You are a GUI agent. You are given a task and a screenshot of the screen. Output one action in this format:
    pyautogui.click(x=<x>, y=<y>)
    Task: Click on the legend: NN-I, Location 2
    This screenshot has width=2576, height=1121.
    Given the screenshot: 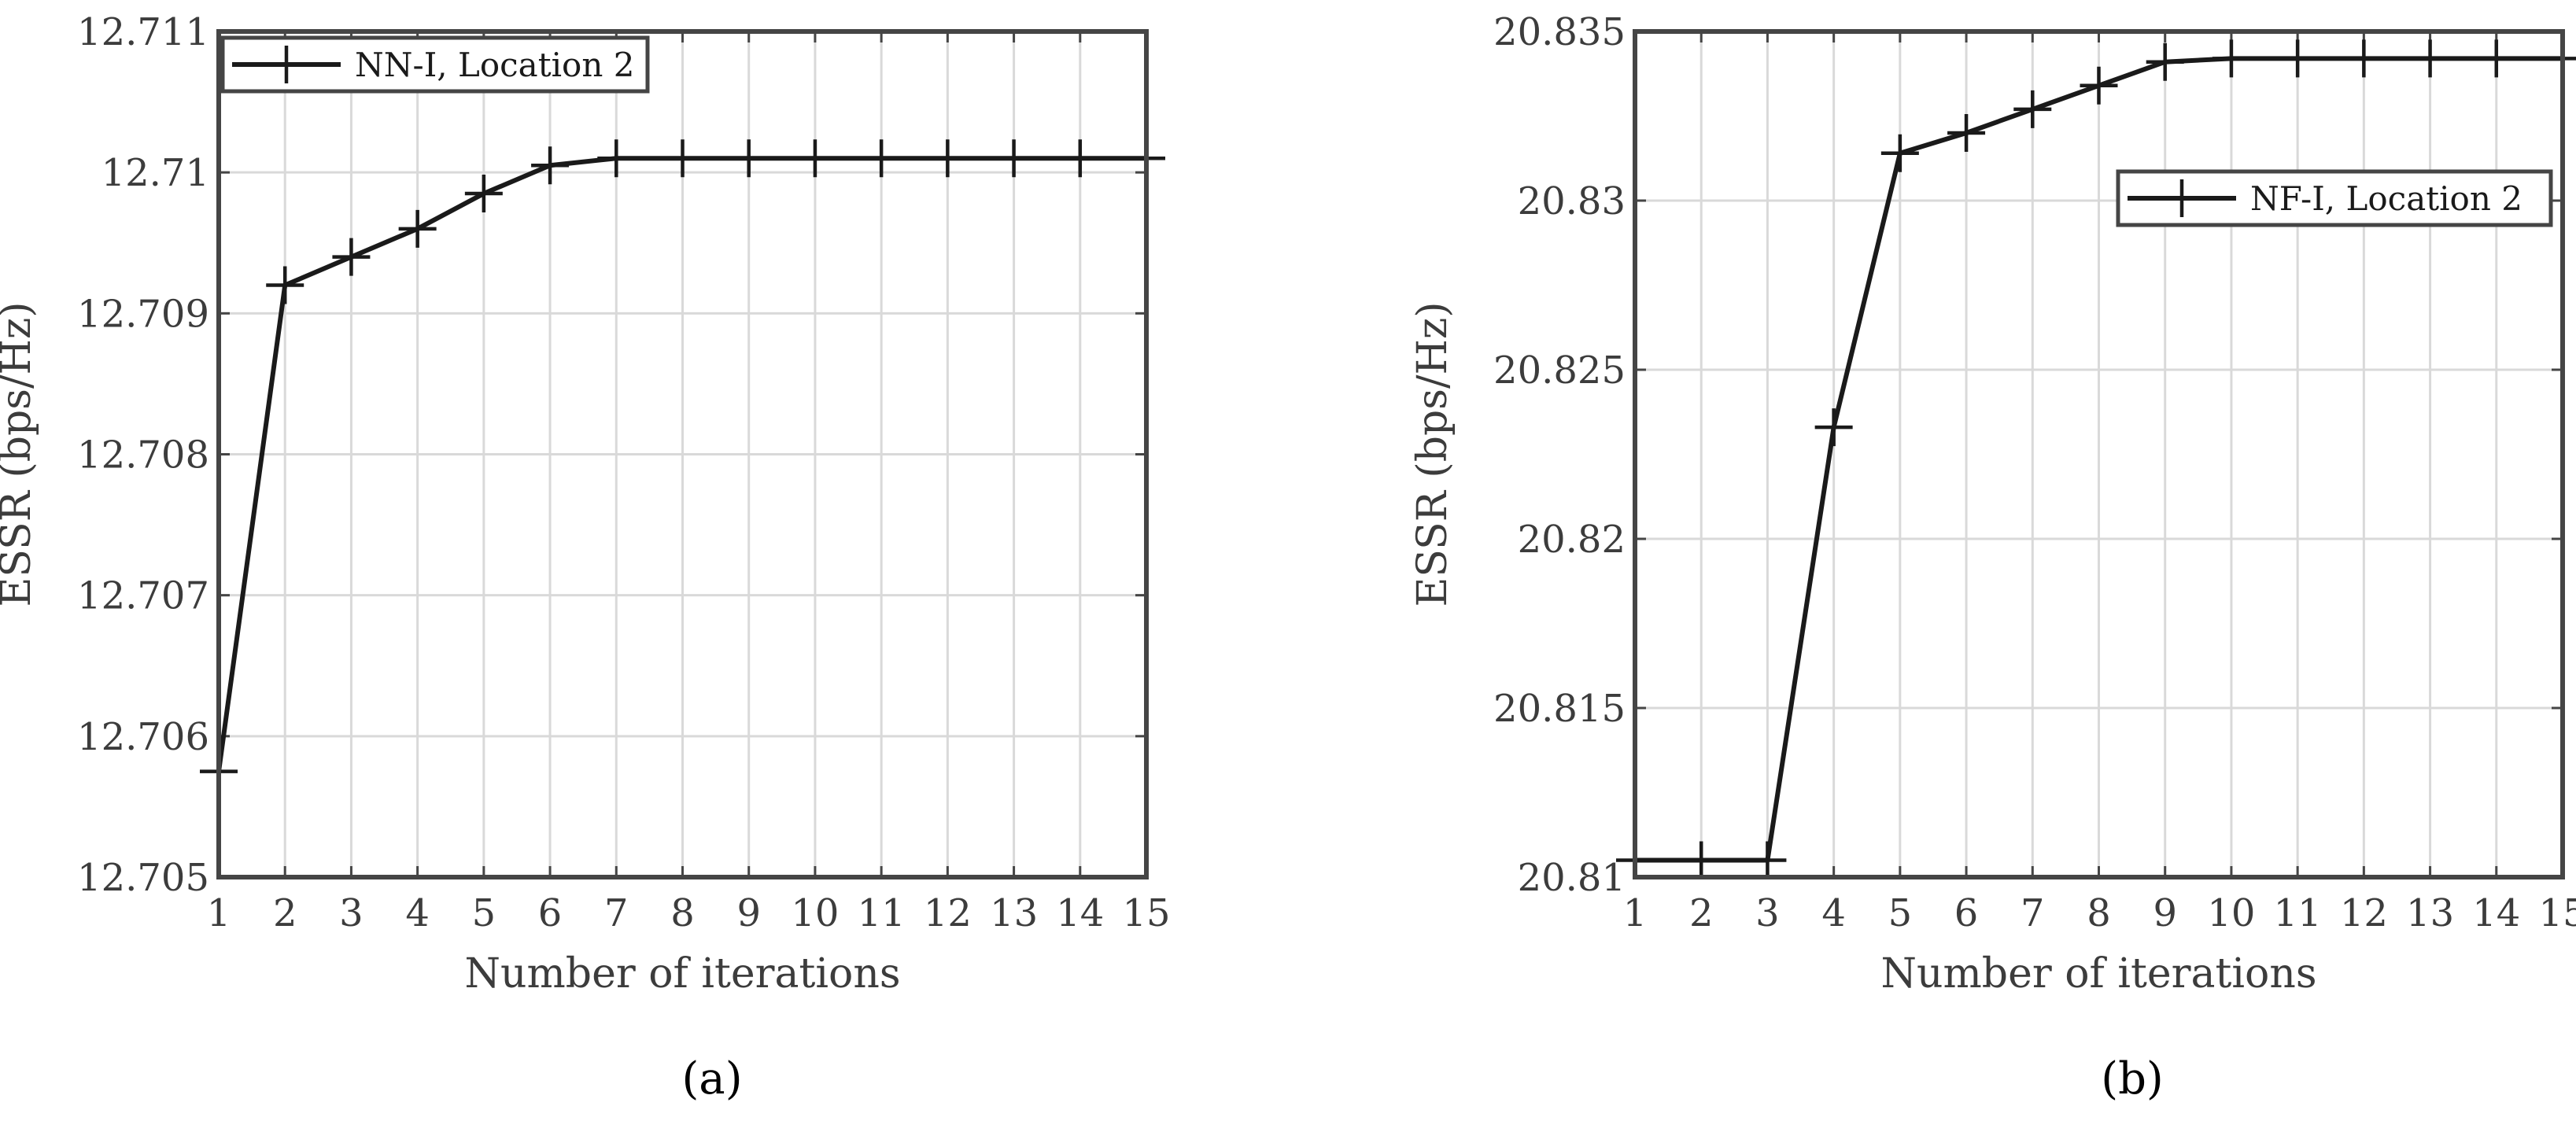 What is the action you would take?
    pyautogui.click(x=435, y=64)
    